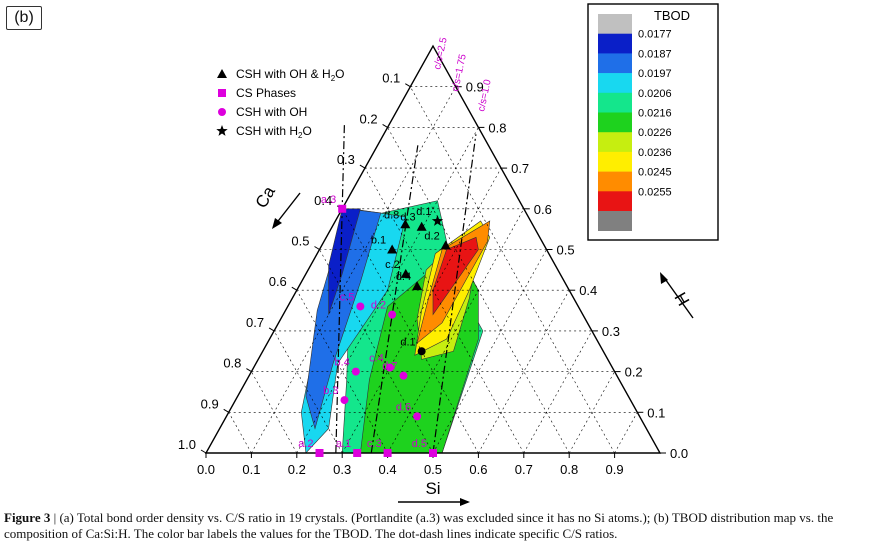 This screenshot has width=879, height=546. Describe the element at coordinates (672, 15) in the screenshot. I see `colorbar-title: TBOD` at that location.